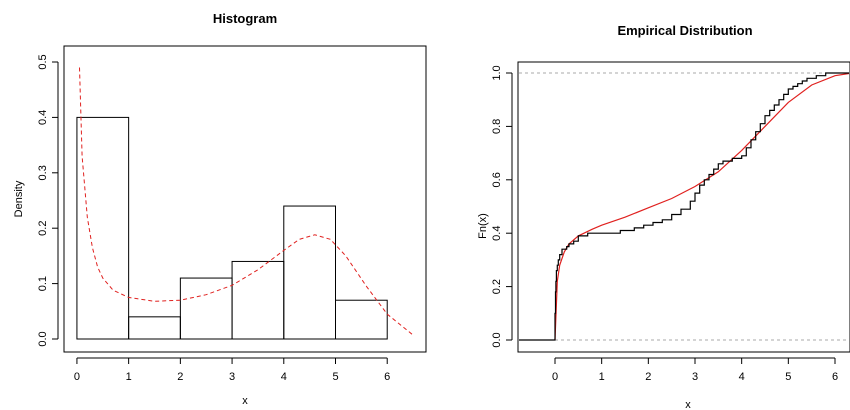 The height and width of the screenshot is (410, 850). I want to click on histogram-y-tick-label: 0.5, so click(43, 61).